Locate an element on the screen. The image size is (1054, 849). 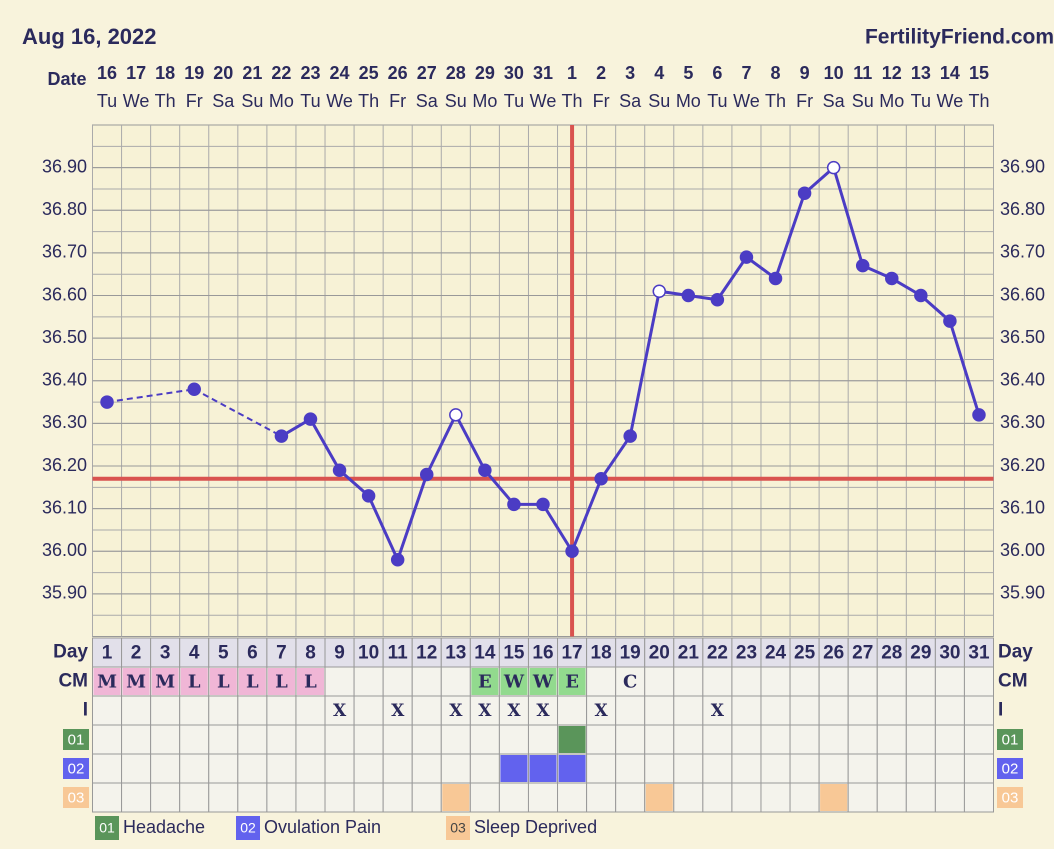
day-number: 29 is located at coordinates (920, 653).